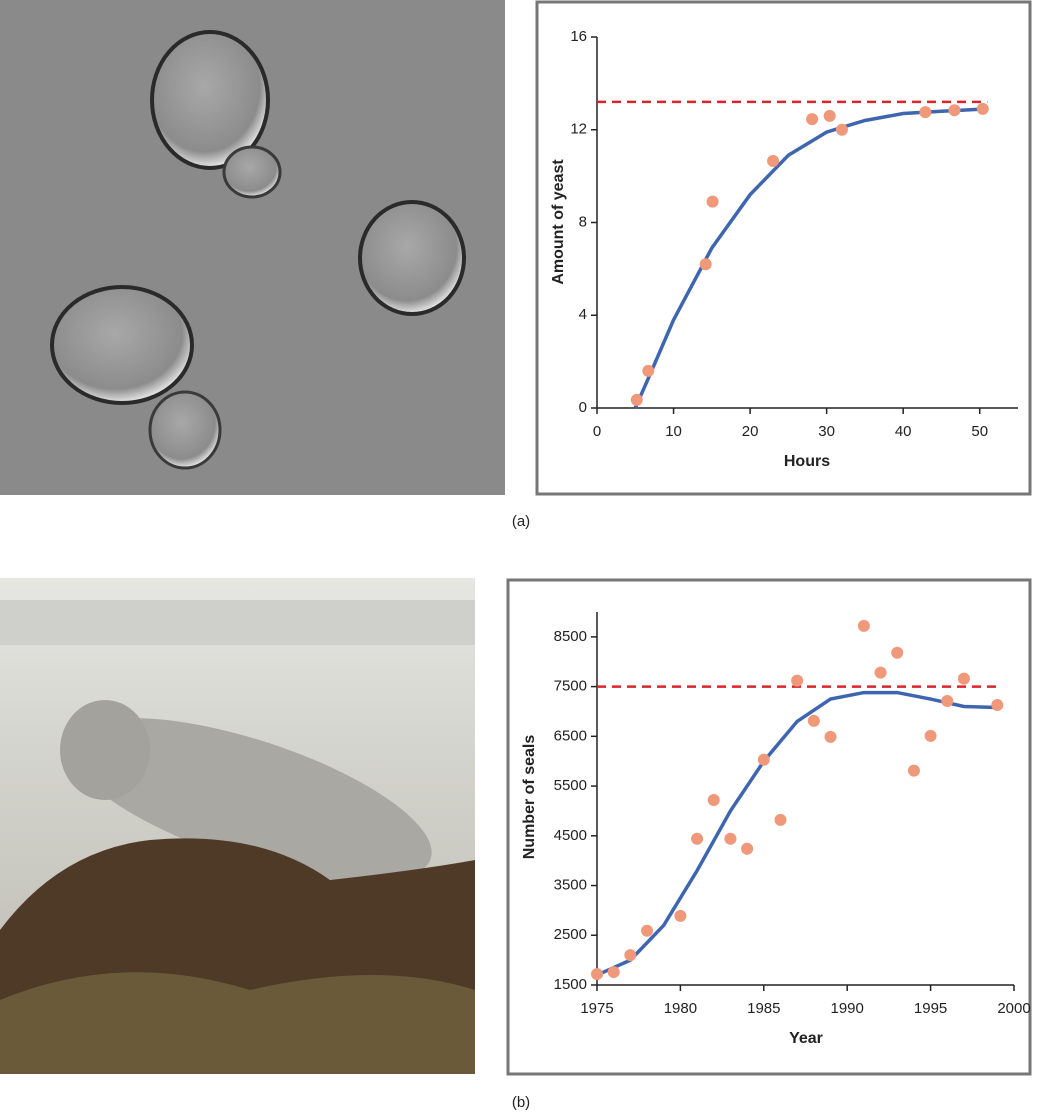 The width and height of the screenshot is (1042, 1114). Describe the element at coordinates (930, 1008) in the screenshot. I see `x-tick-label: 1995` at that location.